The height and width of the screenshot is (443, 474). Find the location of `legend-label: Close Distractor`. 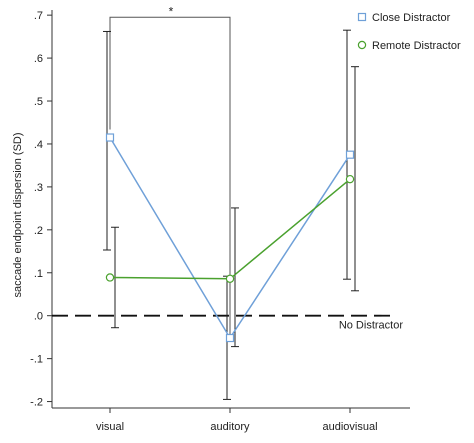

legend-label: Close Distractor is located at coordinates (411, 18).